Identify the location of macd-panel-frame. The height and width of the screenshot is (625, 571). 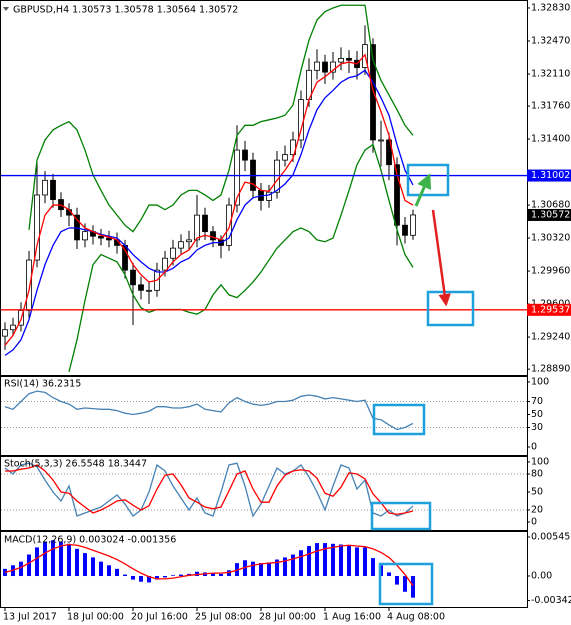
(264, 569).